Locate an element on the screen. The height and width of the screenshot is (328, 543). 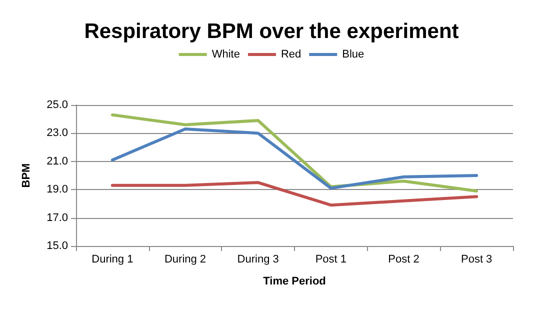
x-tick-label: During 2 is located at coordinates (185, 260).